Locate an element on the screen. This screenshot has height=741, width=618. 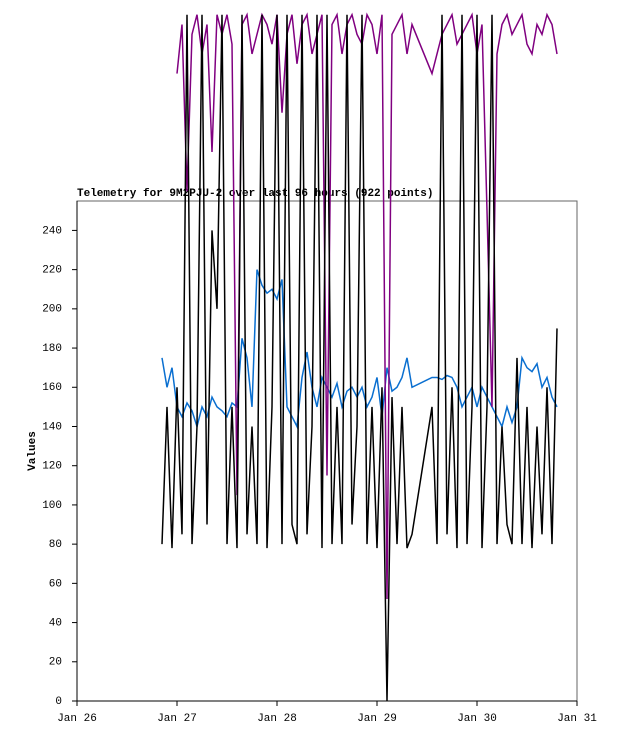
x-tick-label: Jan 29 is located at coordinates (377, 719).